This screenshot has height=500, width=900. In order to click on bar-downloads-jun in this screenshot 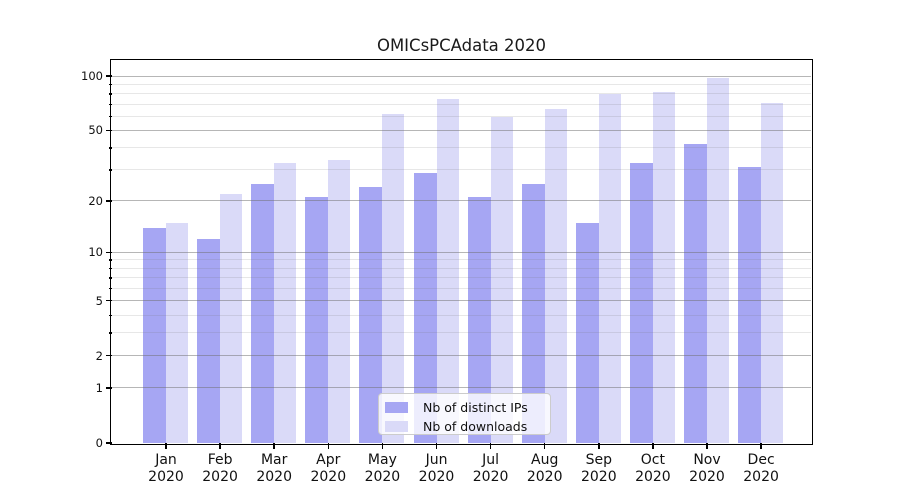, I will do `click(447, 270)`.